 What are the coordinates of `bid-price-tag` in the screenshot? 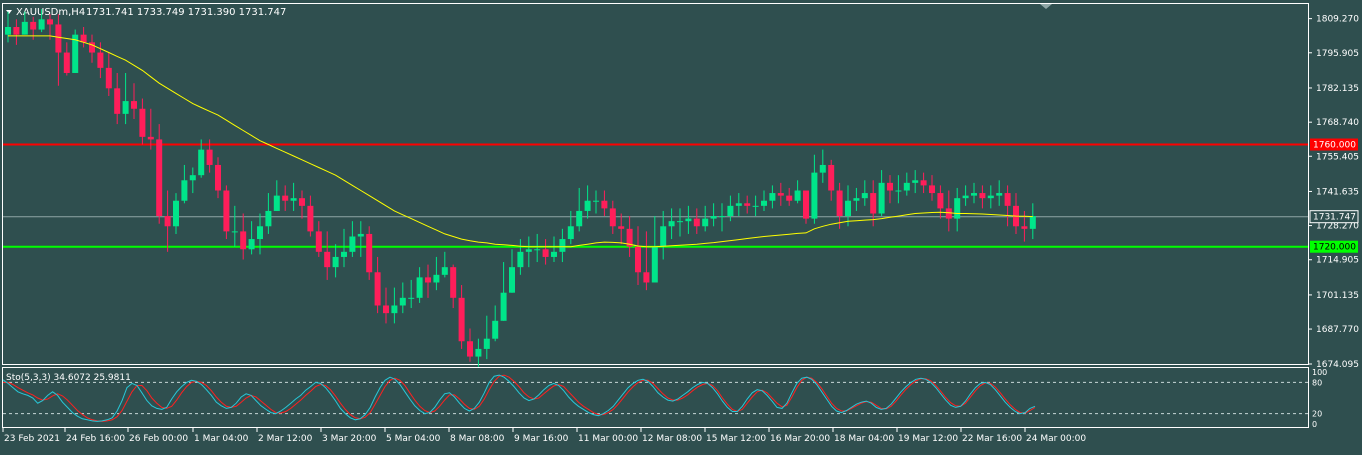 It's located at (1334, 217).